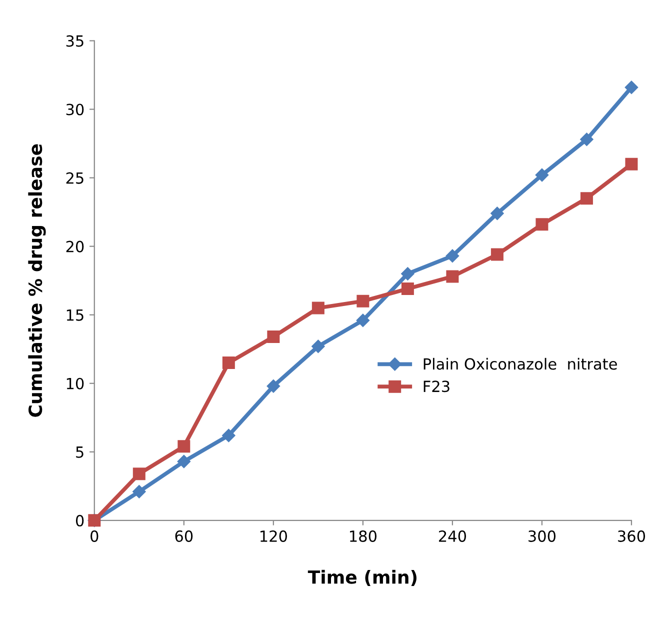  Describe the element at coordinates (75, 41) in the screenshot. I see `y-tick-label: 35` at that location.